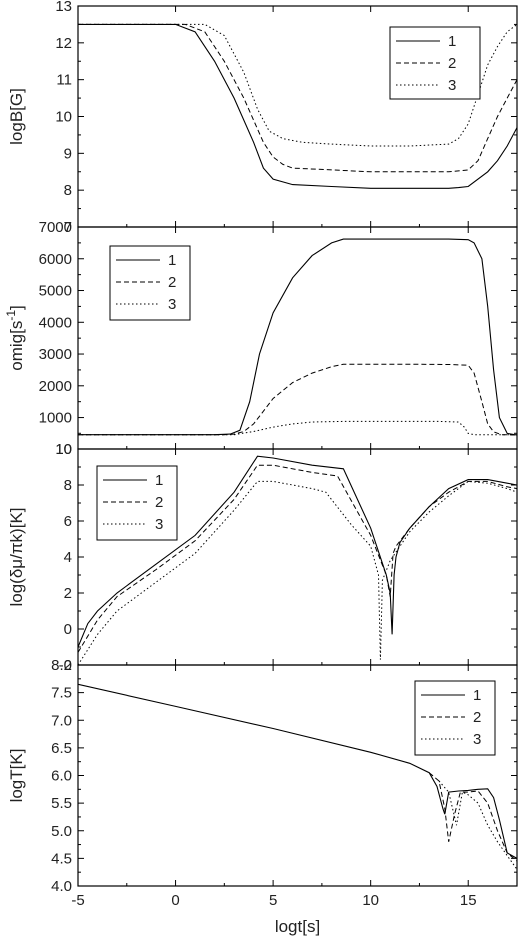 Image resolution: width=520 pixels, height=940 pixels. I want to click on y-tick-label: 11, so click(64, 80).